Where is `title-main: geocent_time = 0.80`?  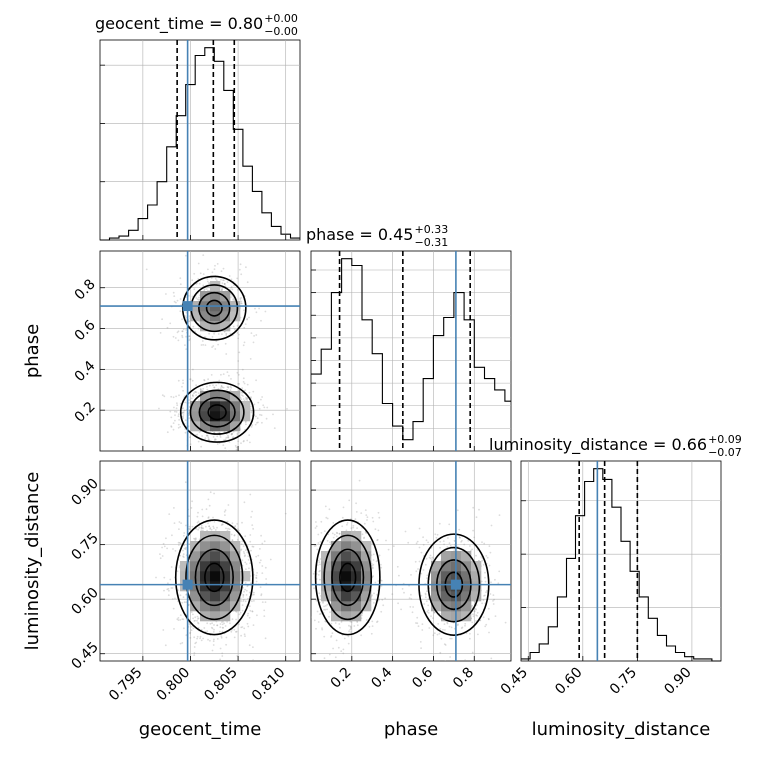
title-main: geocent_time = 0.80 is located at coordinates (179, 24).